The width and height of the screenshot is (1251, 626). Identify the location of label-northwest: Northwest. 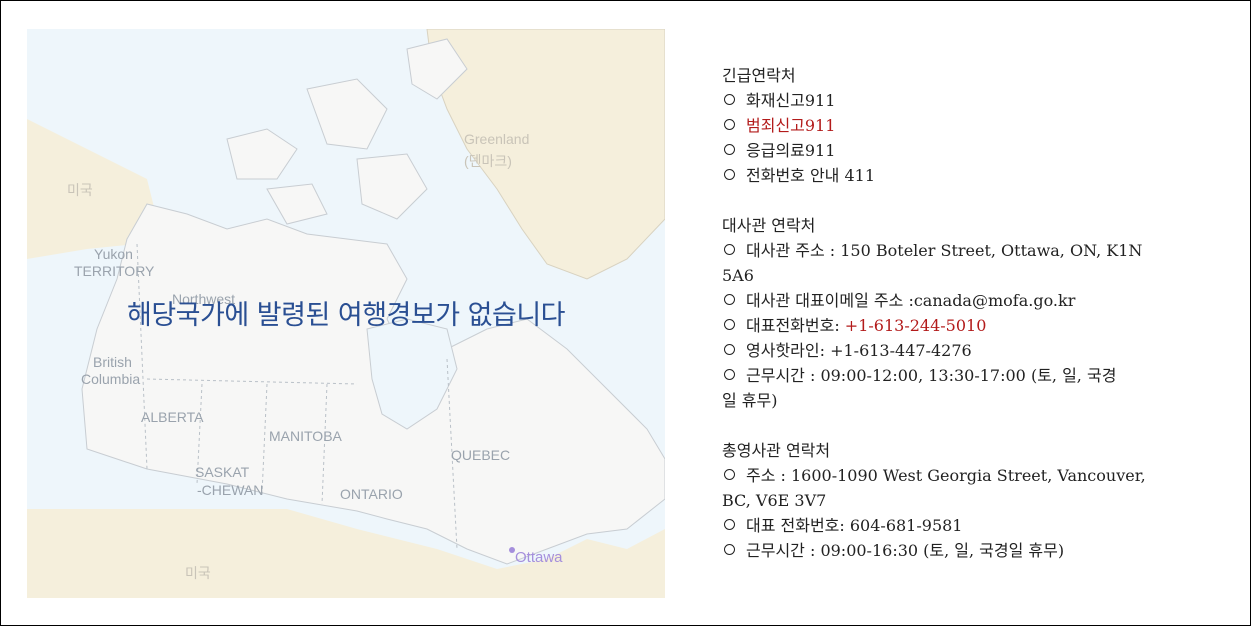
(204, 299).